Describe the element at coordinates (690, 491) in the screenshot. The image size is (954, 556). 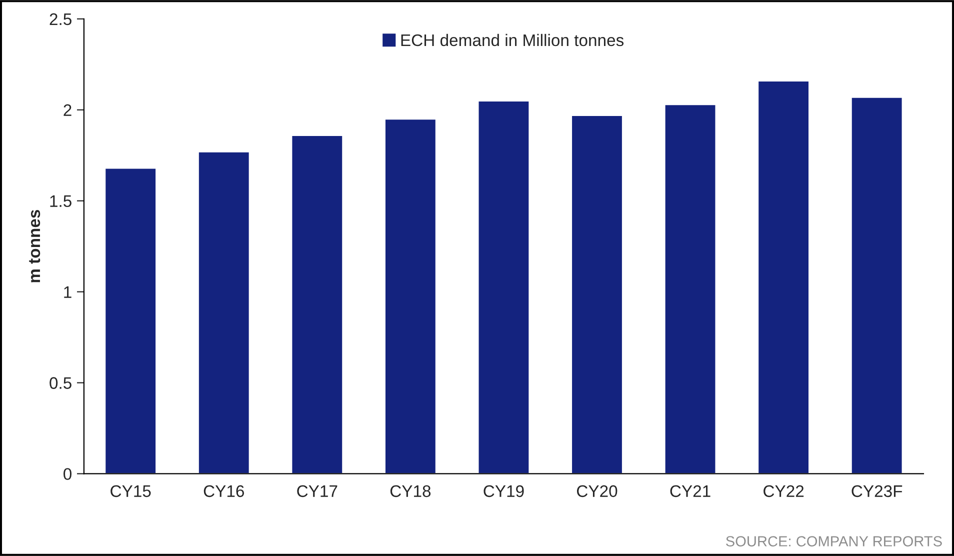
I see `x-tick-label: CY21` at that location.